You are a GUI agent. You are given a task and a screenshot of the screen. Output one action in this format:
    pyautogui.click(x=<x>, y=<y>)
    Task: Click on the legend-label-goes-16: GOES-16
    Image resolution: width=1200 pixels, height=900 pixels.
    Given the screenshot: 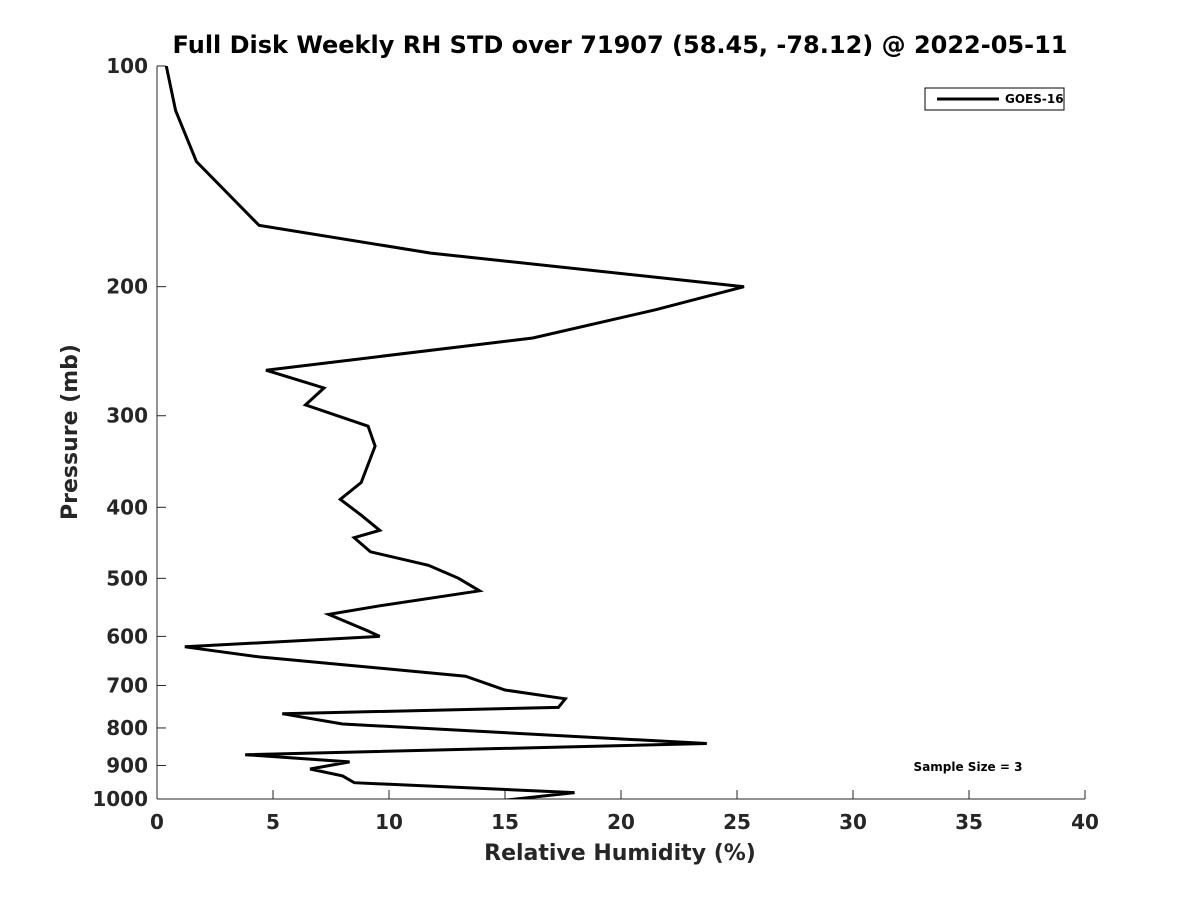 What is the action you would take?
    pyautogui.click(x=1034, y=99)
    